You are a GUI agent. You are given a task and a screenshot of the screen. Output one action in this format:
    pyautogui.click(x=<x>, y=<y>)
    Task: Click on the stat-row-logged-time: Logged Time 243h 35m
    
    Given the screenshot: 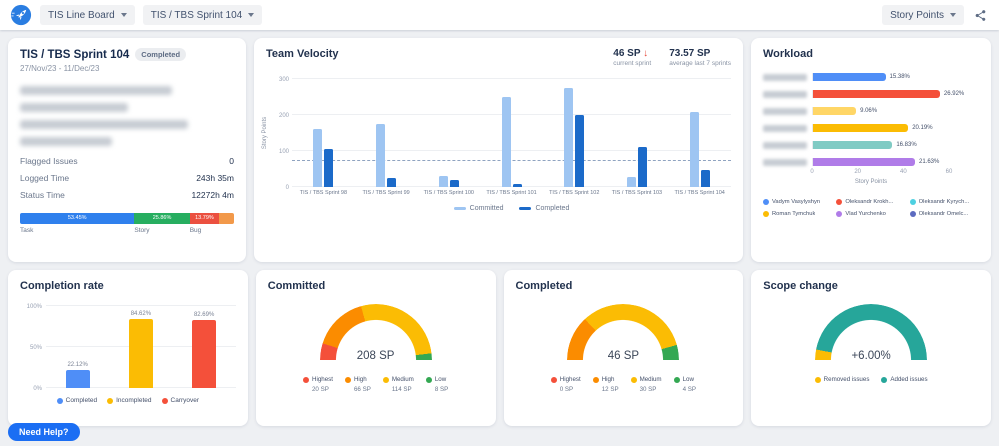 What is the action you would take?
    pyautogui.click(x=127, y=178)
    